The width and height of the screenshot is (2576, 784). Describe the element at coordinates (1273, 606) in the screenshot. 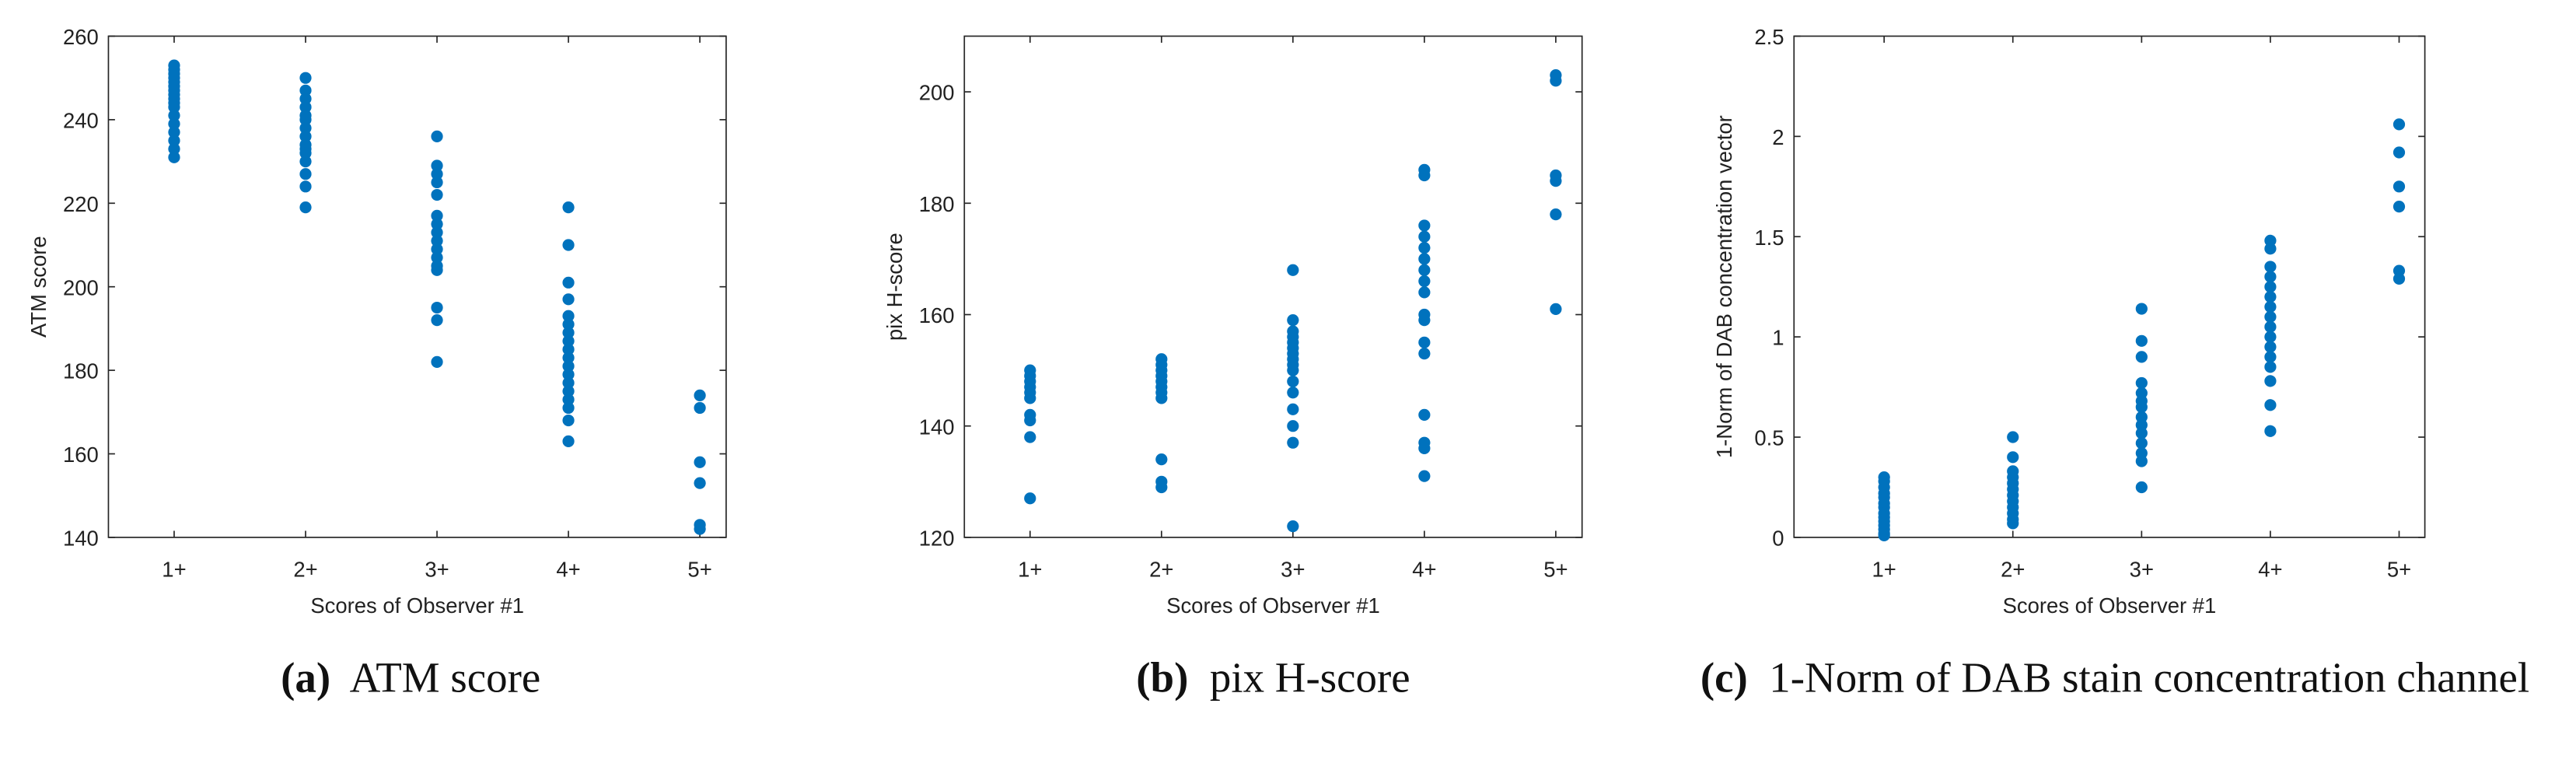

I see `x-axis-label: Scores of Observer #1` at that location.